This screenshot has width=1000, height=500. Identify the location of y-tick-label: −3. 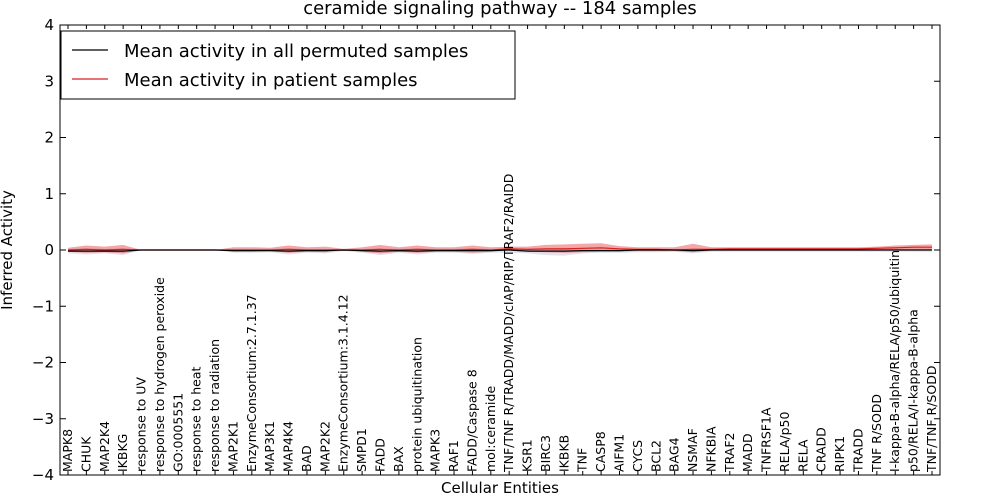
(43, 419).